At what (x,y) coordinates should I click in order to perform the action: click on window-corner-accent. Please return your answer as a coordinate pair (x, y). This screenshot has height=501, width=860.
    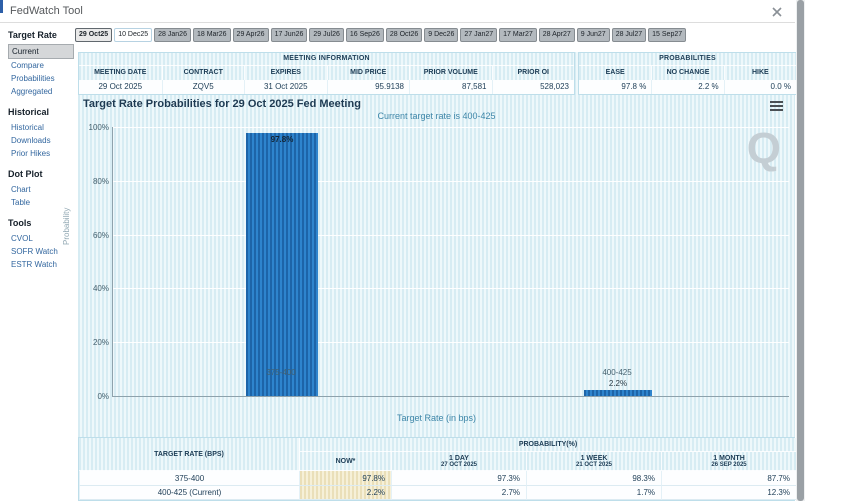
    Looking at the image, I should click on (1, 6).